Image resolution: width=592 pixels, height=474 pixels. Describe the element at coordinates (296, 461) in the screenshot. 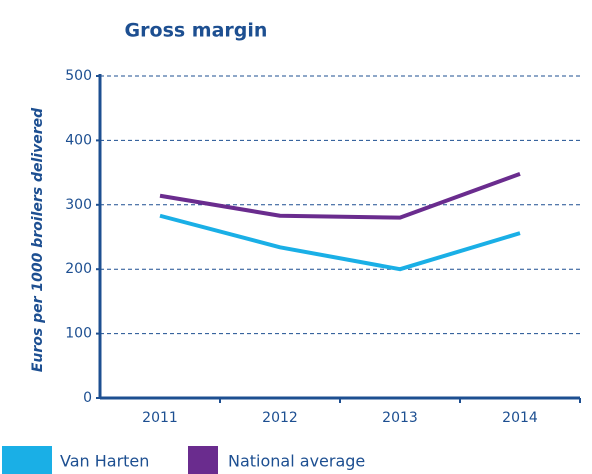

I see `legend-label: National average` at that location.